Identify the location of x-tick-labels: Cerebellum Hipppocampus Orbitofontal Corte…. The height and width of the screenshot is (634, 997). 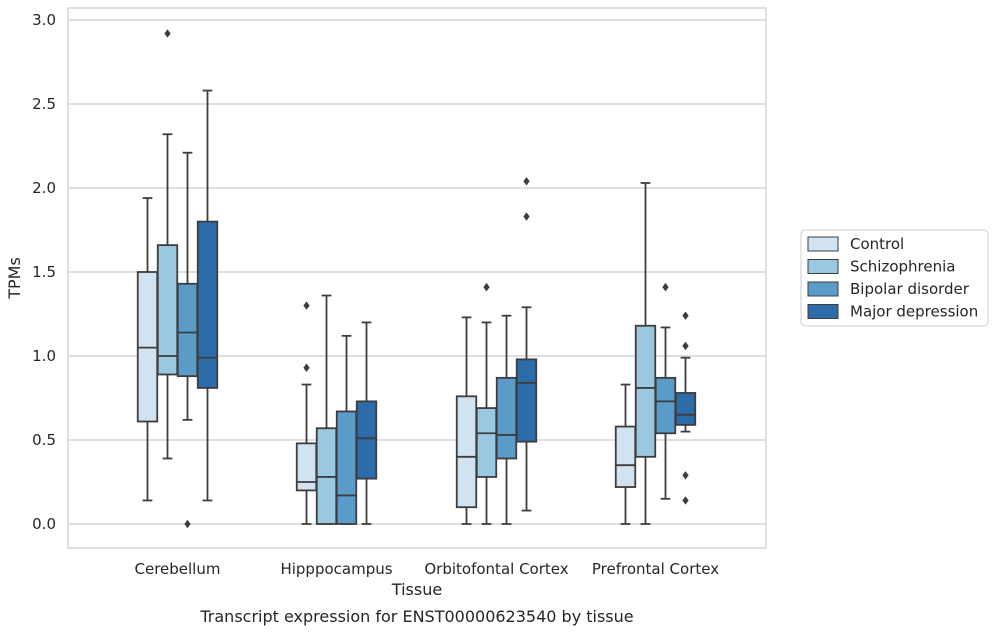
(427, 569).